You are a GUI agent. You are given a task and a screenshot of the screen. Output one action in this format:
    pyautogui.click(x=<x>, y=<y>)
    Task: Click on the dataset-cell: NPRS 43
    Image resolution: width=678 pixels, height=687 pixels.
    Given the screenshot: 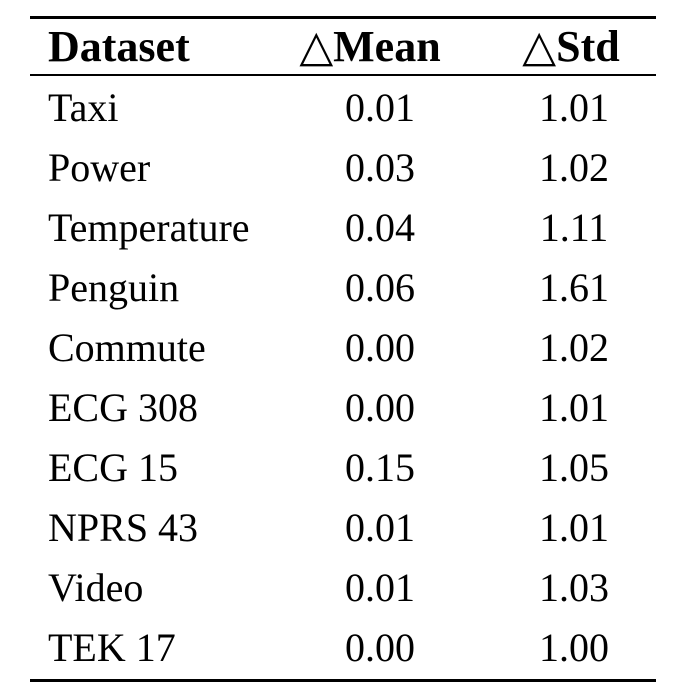 What is the action you would take?
    pyautogui.click(x=123, y=527)
    